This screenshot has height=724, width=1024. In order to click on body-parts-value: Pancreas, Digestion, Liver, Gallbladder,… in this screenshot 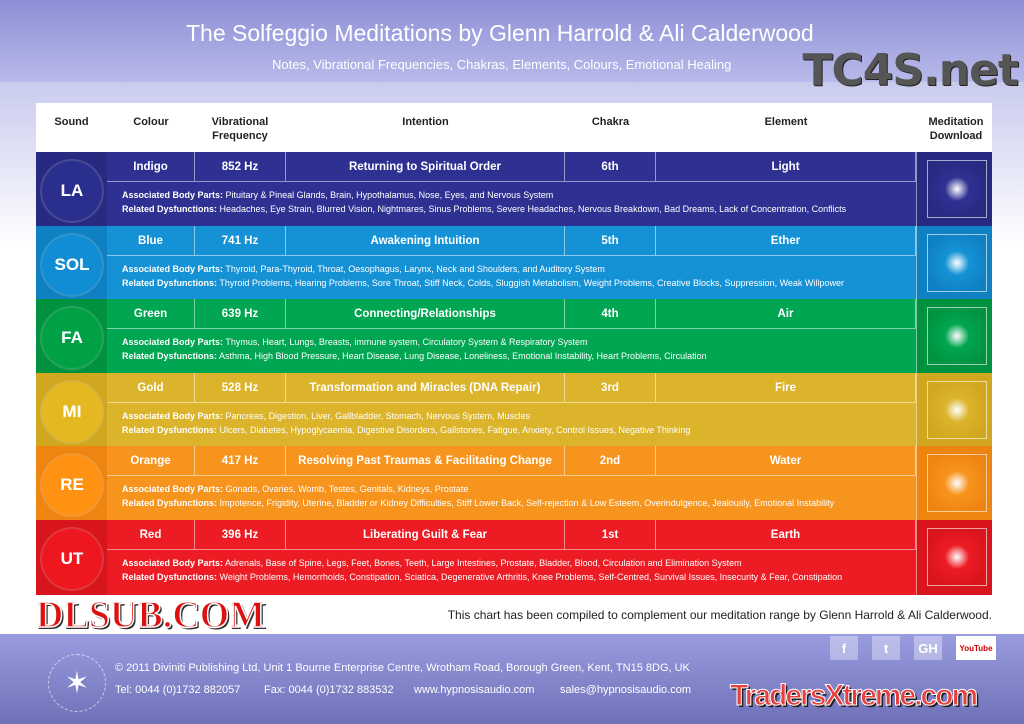, I will do `click(378, 416)`.